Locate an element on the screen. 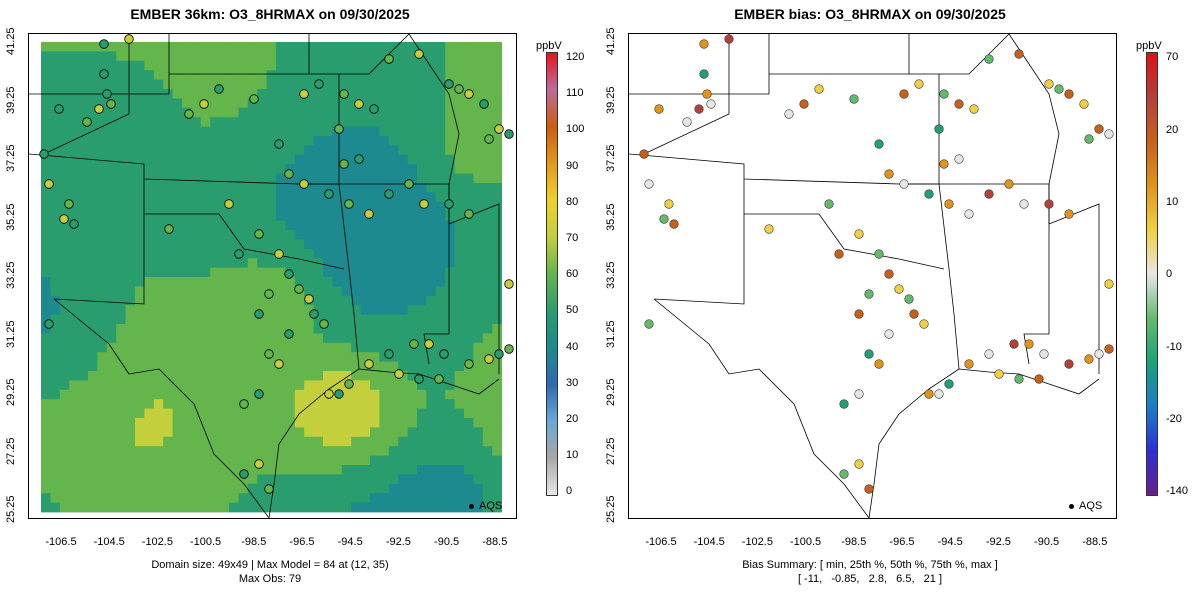 The image size is (1200, 600). state-boundary is located at coordinates (839, 54).